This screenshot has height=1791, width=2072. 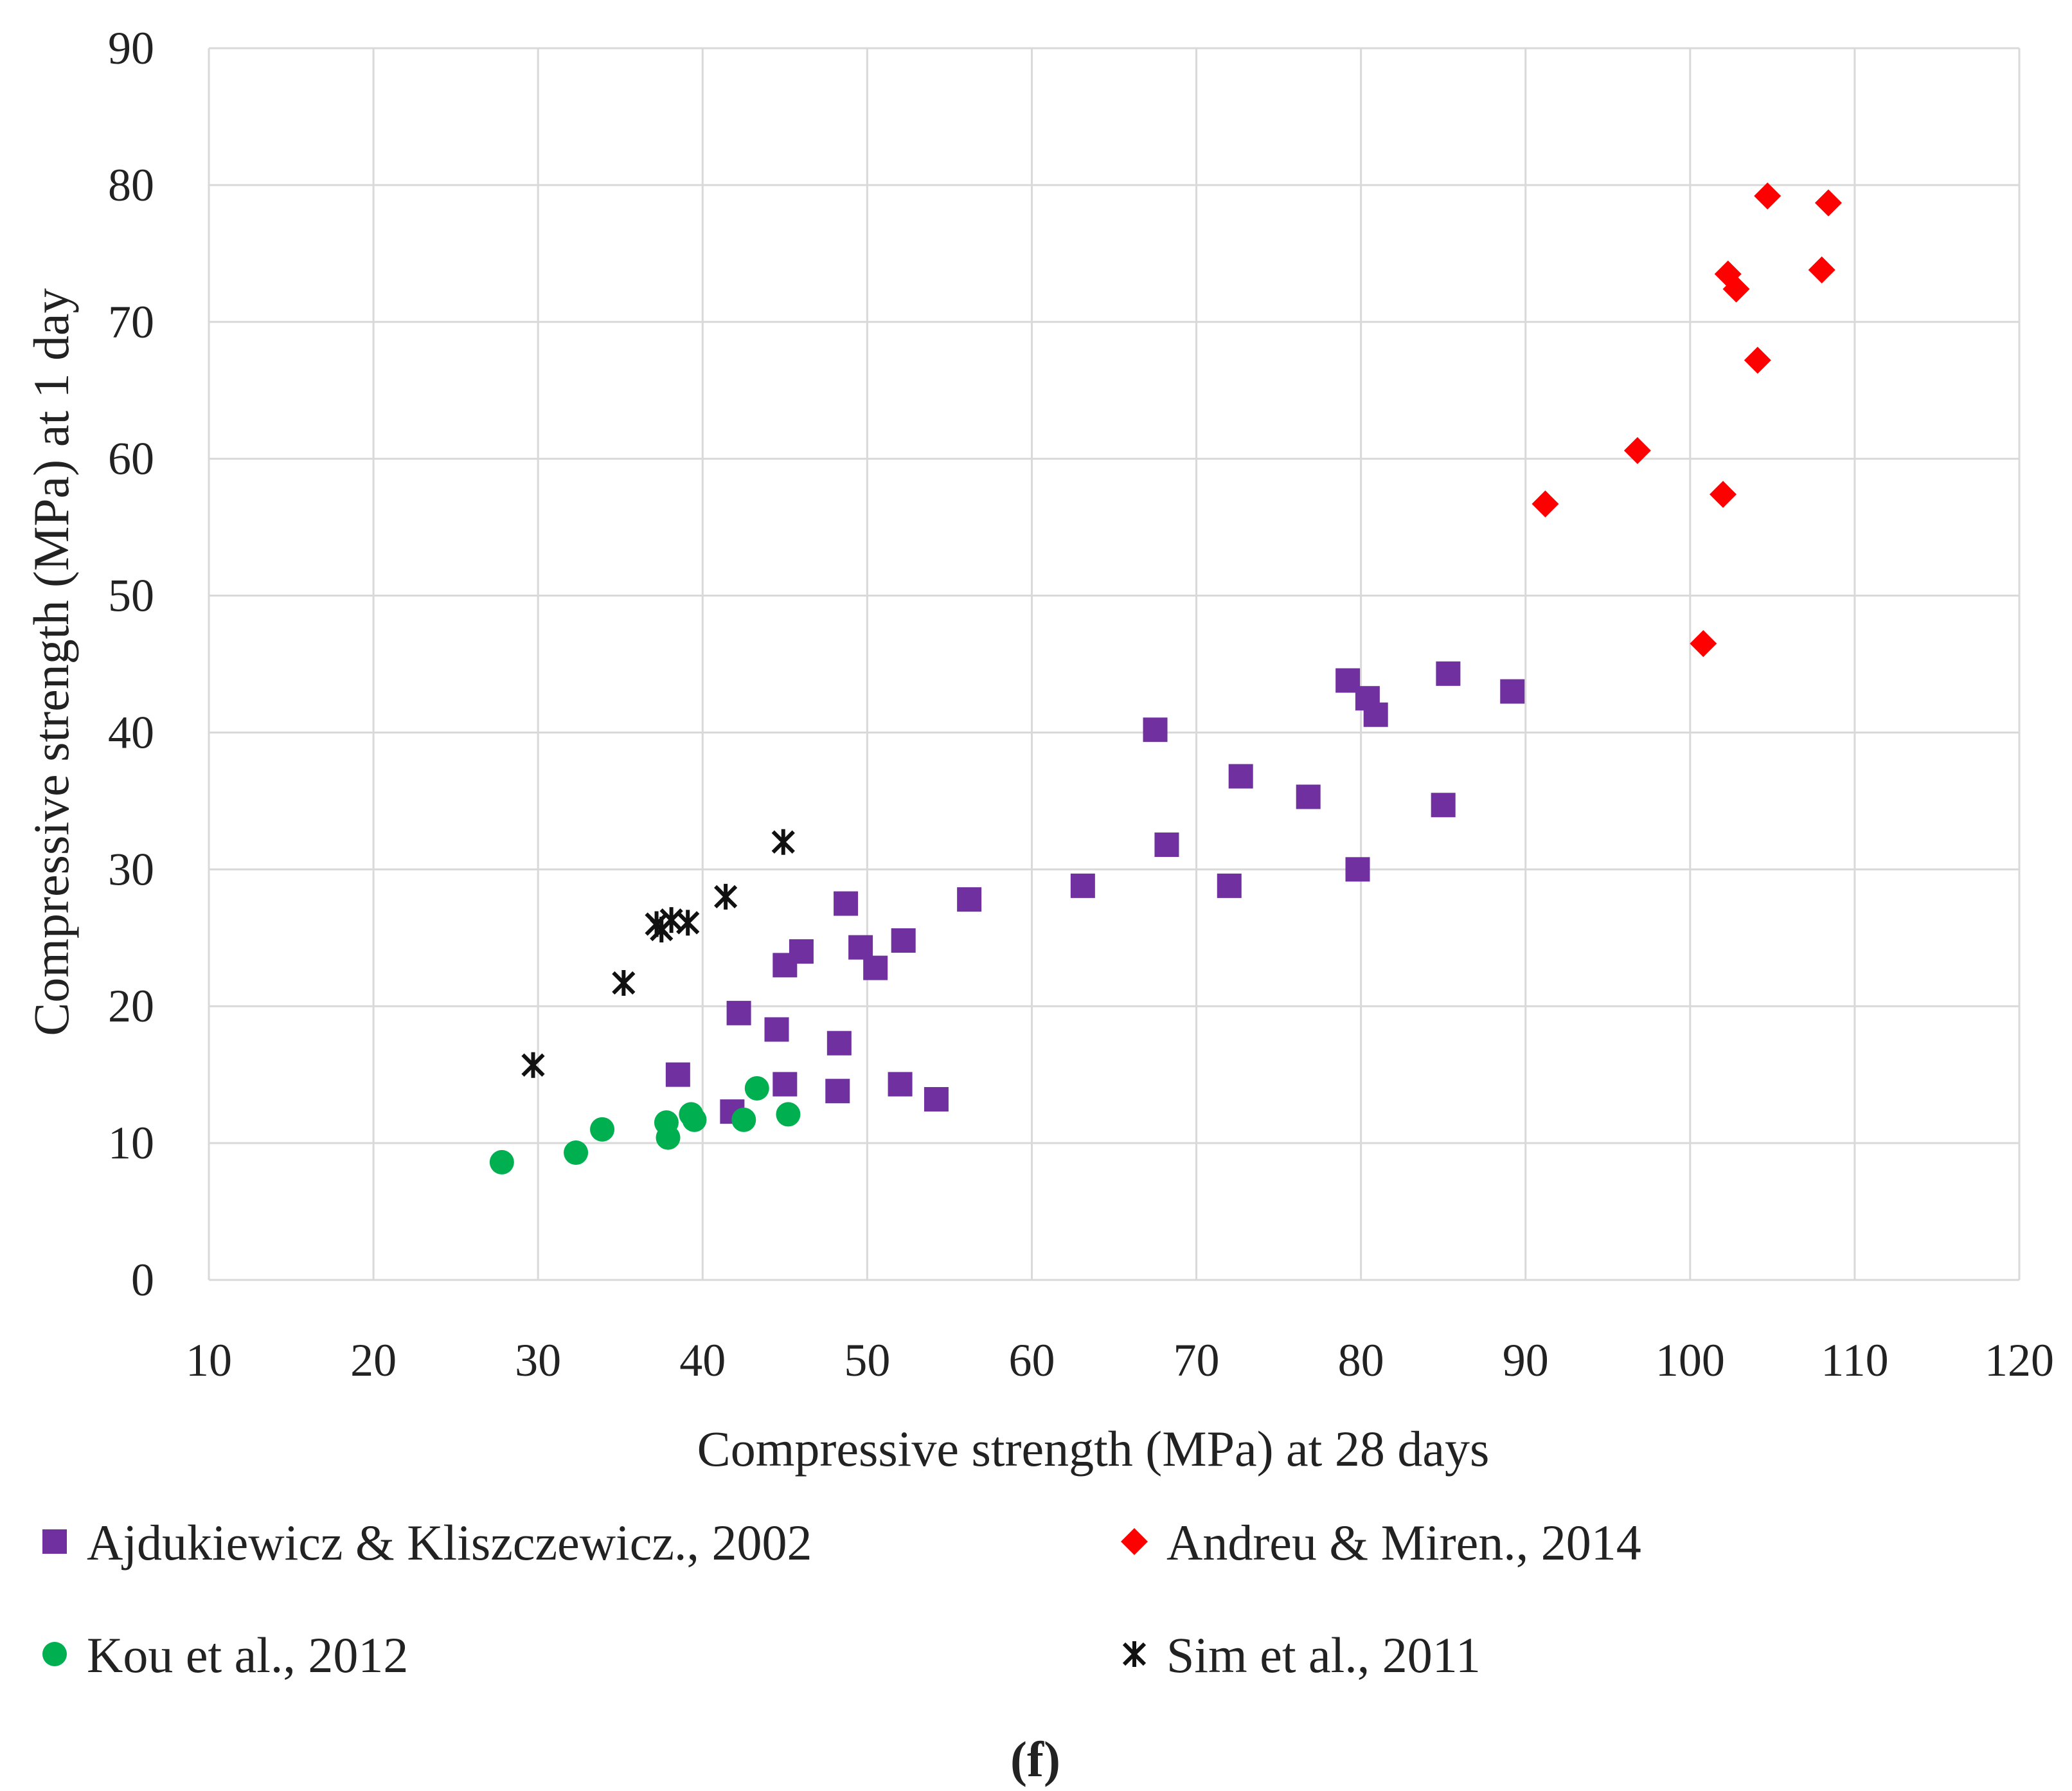 I want to click on y-axis-title: Compressive strength (MPa) at 1 day, so click(x=51, y=662).